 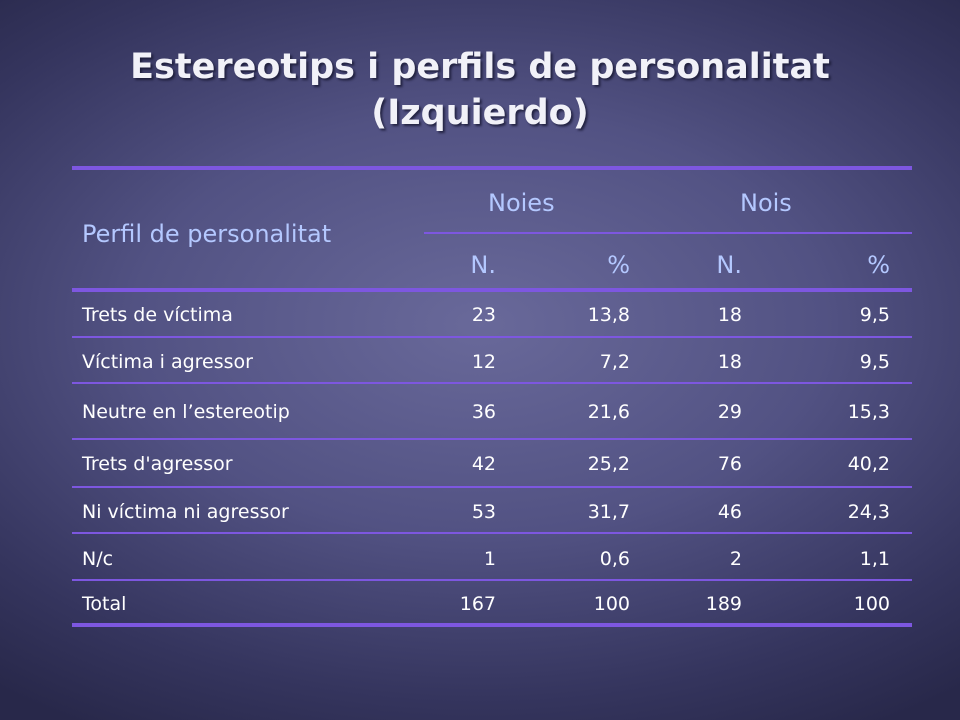 What do you see at coordinates (157, 464) in the screenshot?
I see `row-label: Trets d'agressor` at bounding box center [157, 464].